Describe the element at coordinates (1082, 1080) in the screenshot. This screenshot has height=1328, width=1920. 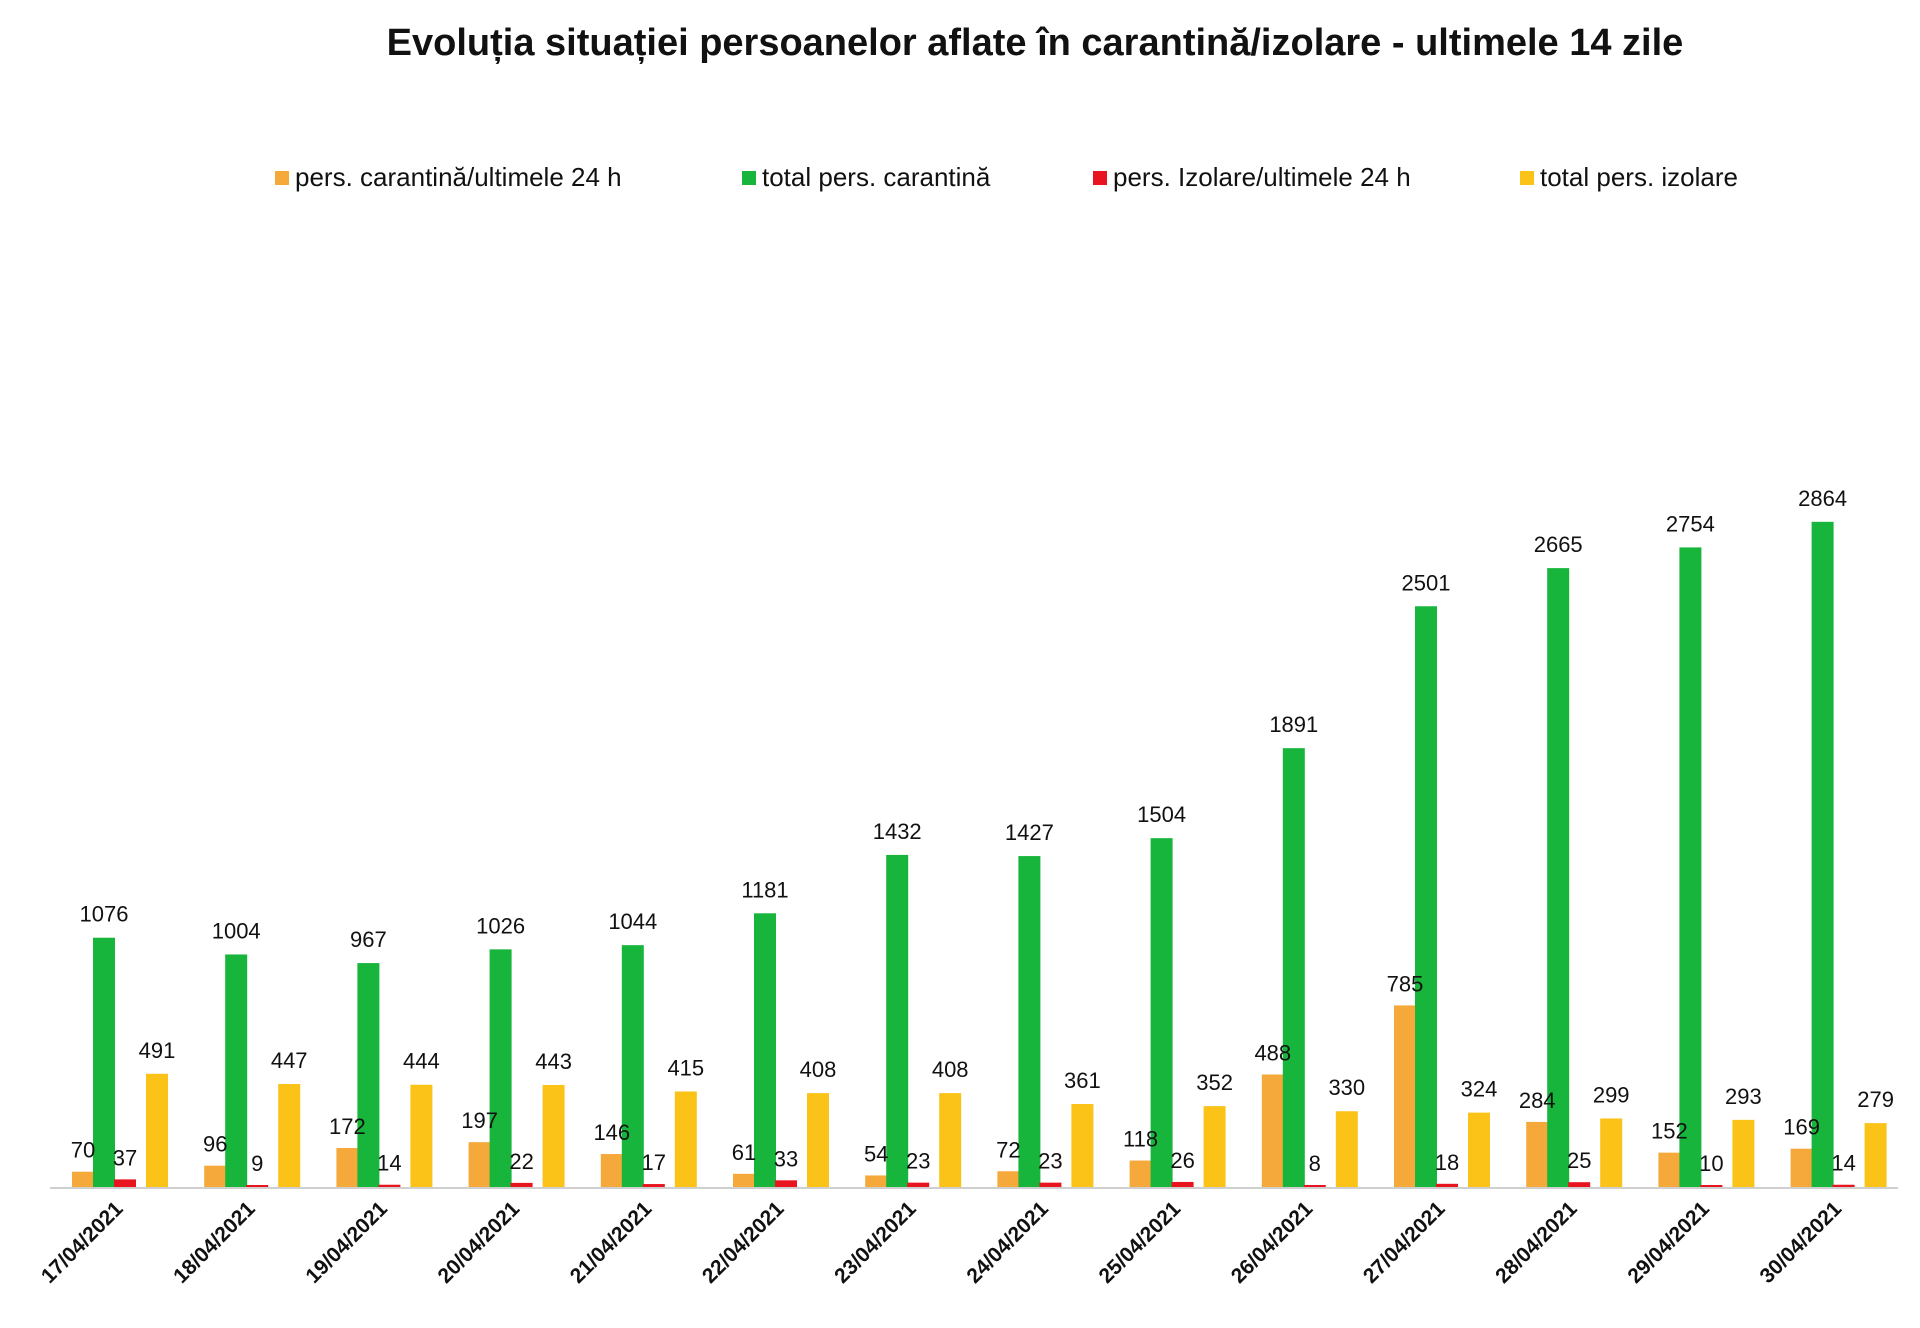
I see `value-label: 361` at that location.